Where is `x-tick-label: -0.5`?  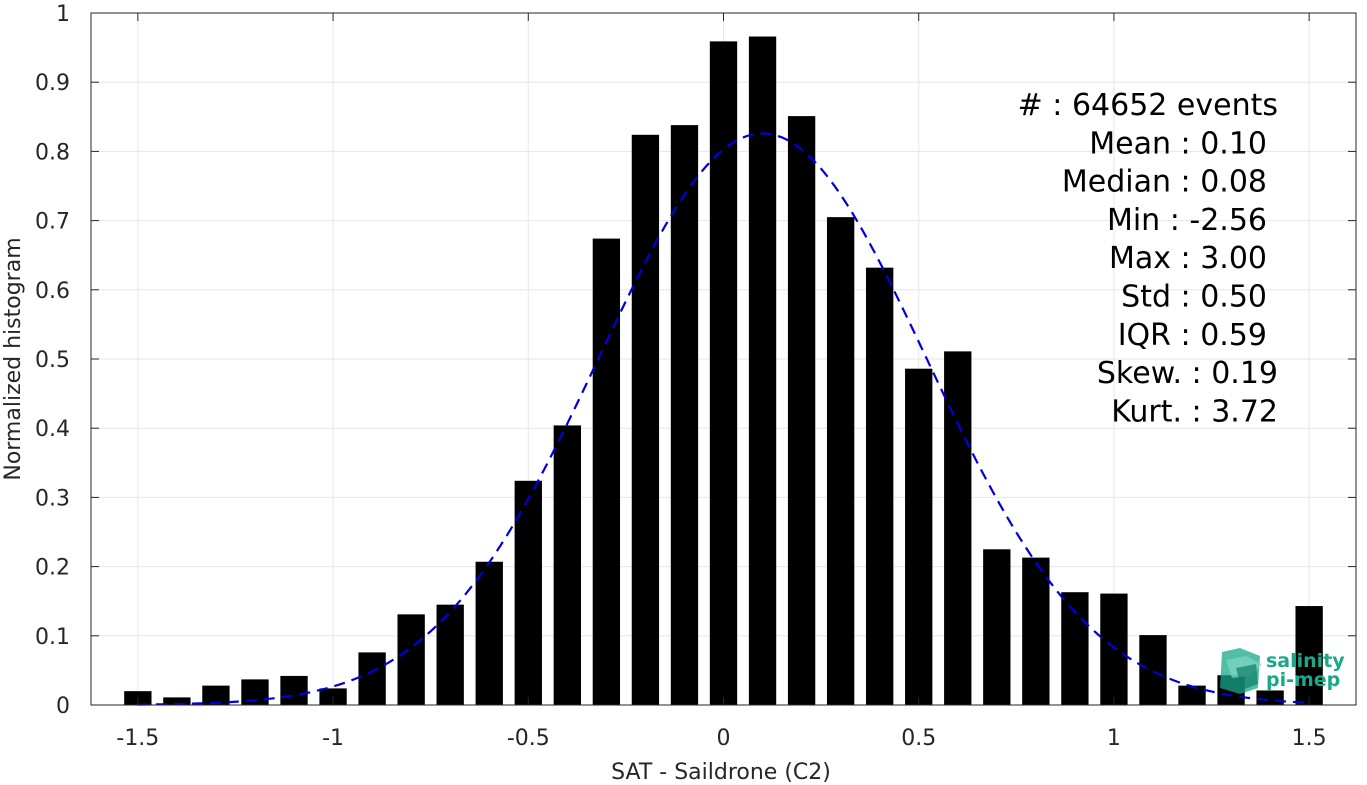 x-tick-label: -0.5 is located at coordinates (528, 738).